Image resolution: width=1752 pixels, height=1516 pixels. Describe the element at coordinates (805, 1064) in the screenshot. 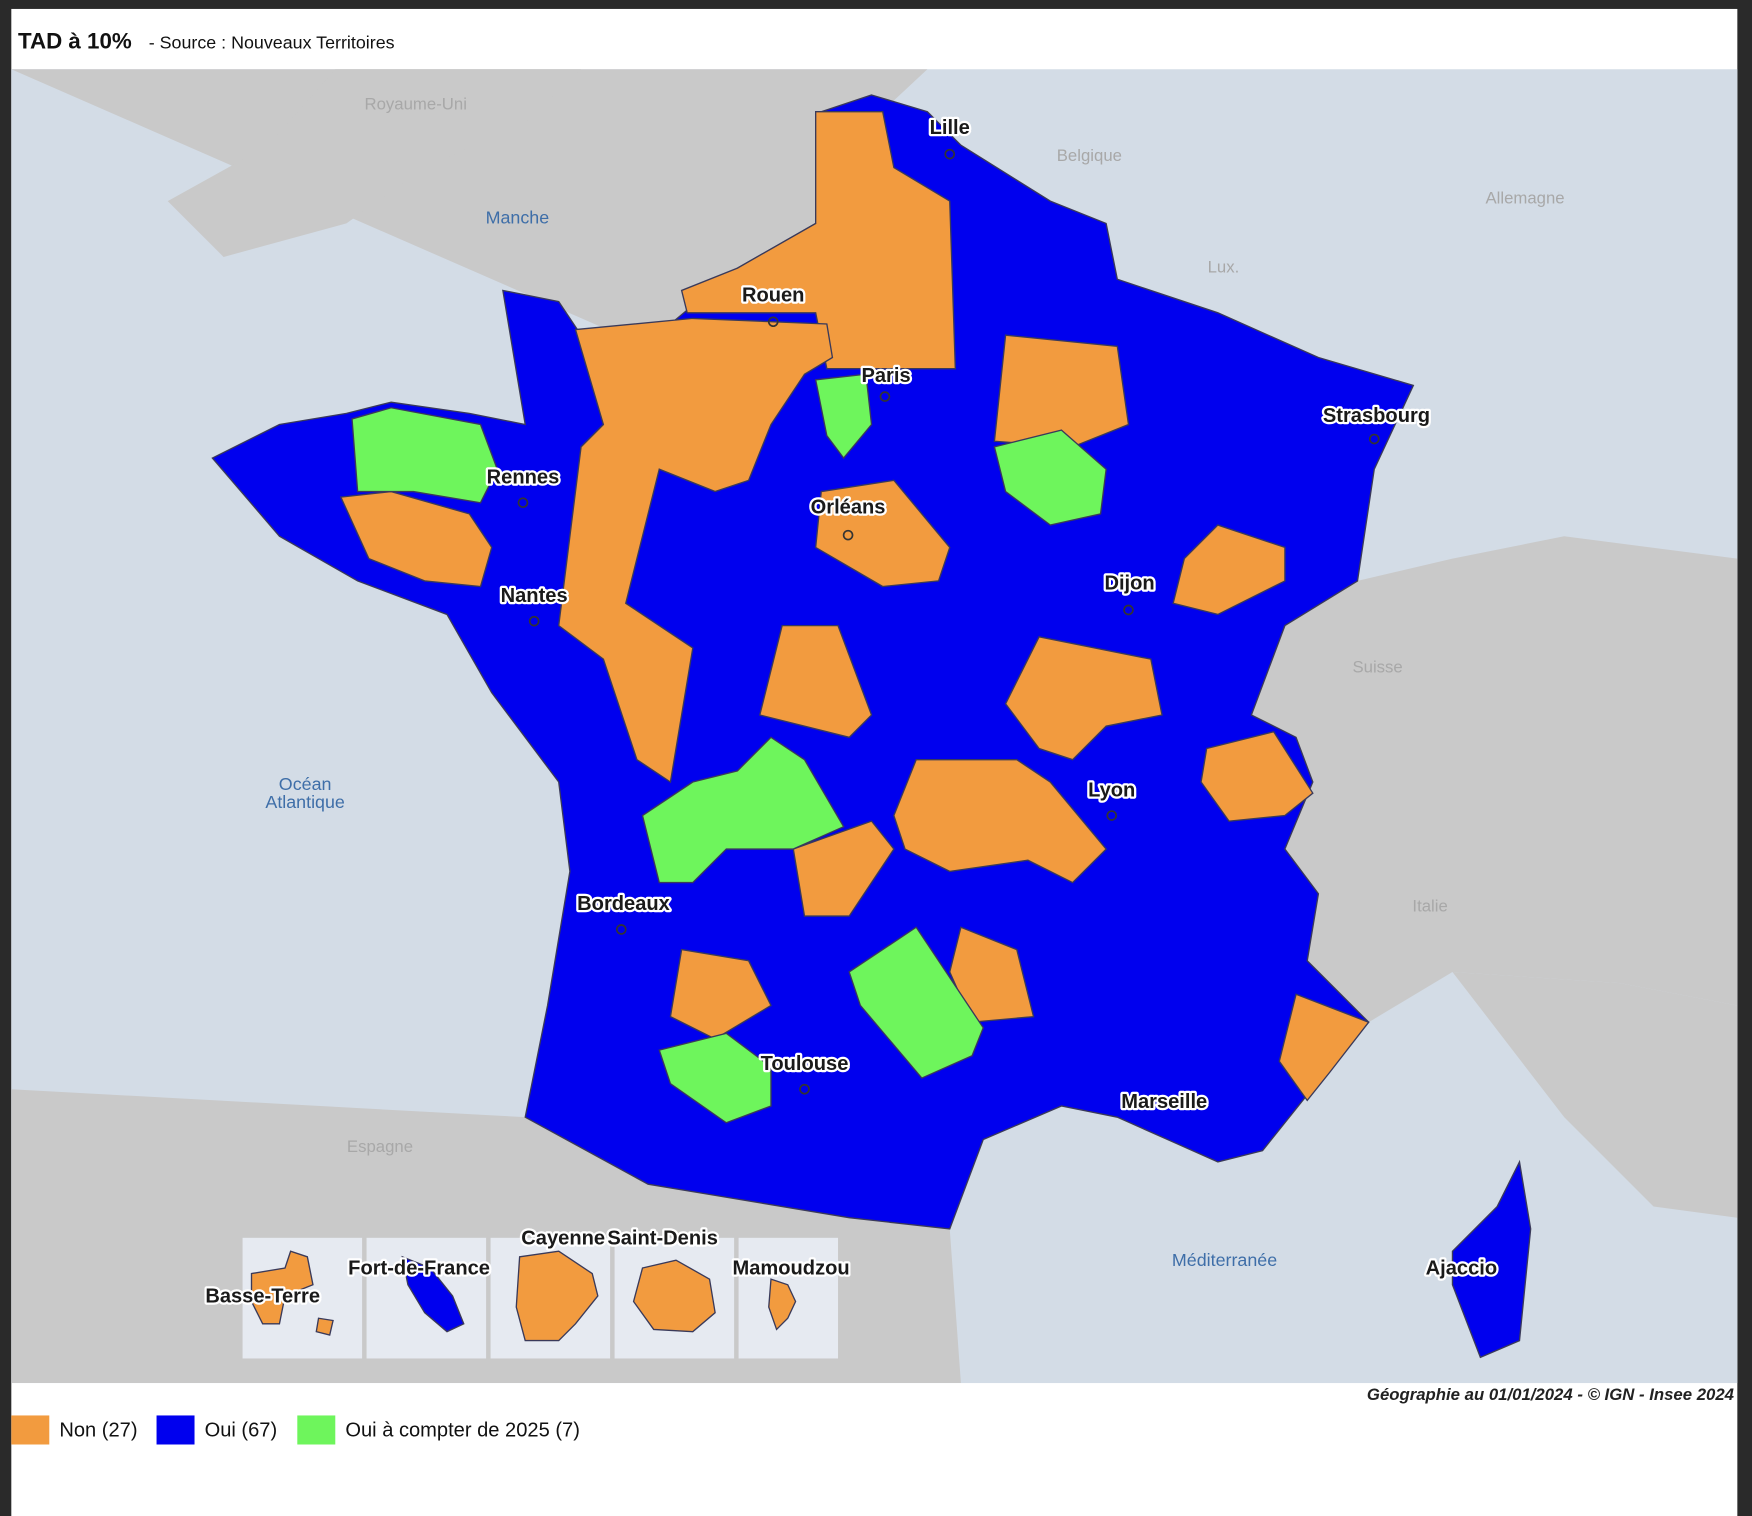

I see `city-label: Toulouse` at that location.